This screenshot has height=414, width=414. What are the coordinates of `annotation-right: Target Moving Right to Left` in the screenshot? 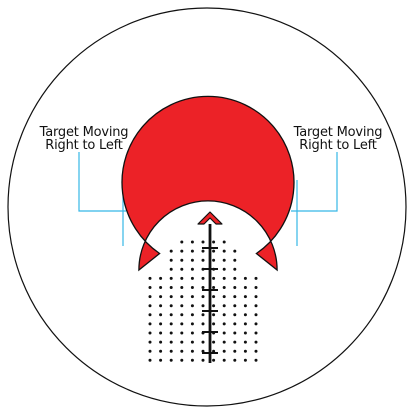 It's located at (338, 139).